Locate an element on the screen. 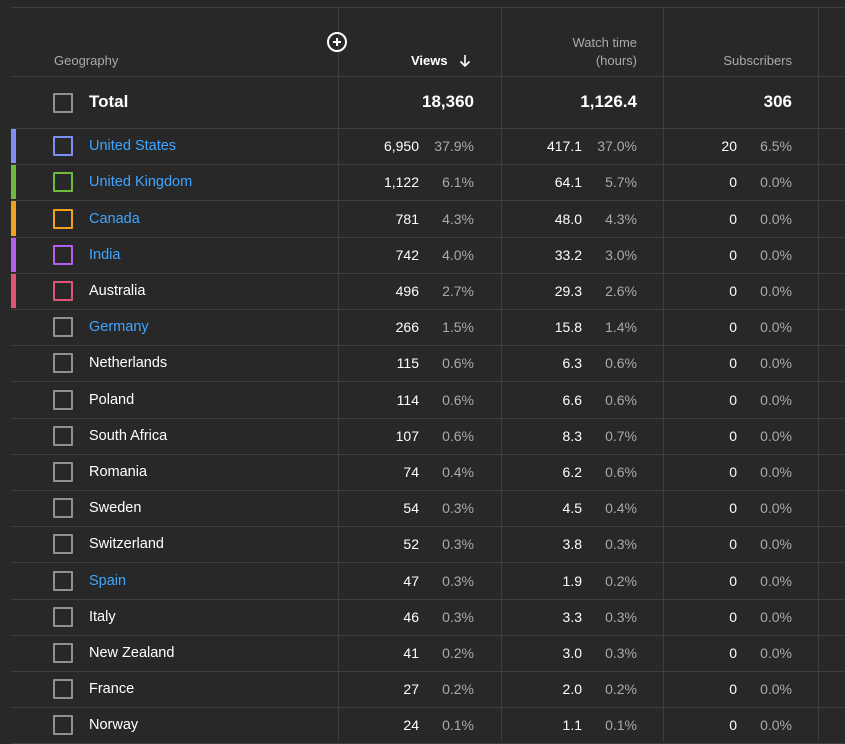 The height and width of the screenshot is (744, 845). watch-time-percent: 0.1% is located at coordinates (621, 725).